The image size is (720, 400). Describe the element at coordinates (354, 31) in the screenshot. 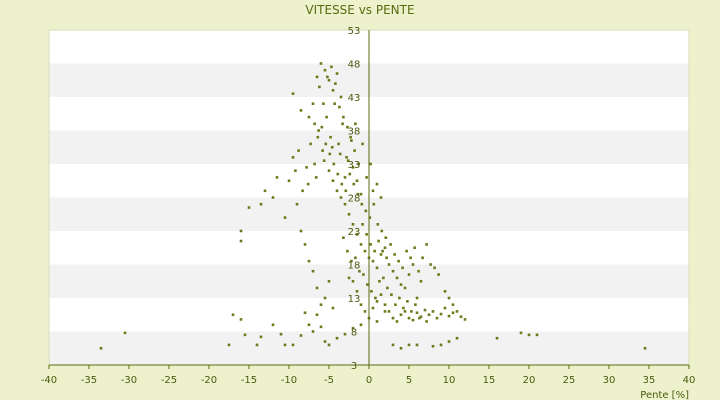

I see `y-tick-label: 53` at that location.